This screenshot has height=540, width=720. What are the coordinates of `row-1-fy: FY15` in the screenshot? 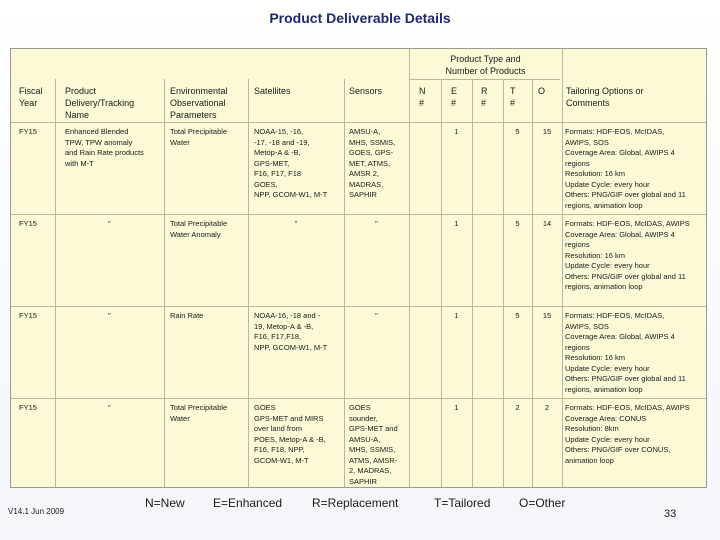 It's located at (28, 131).